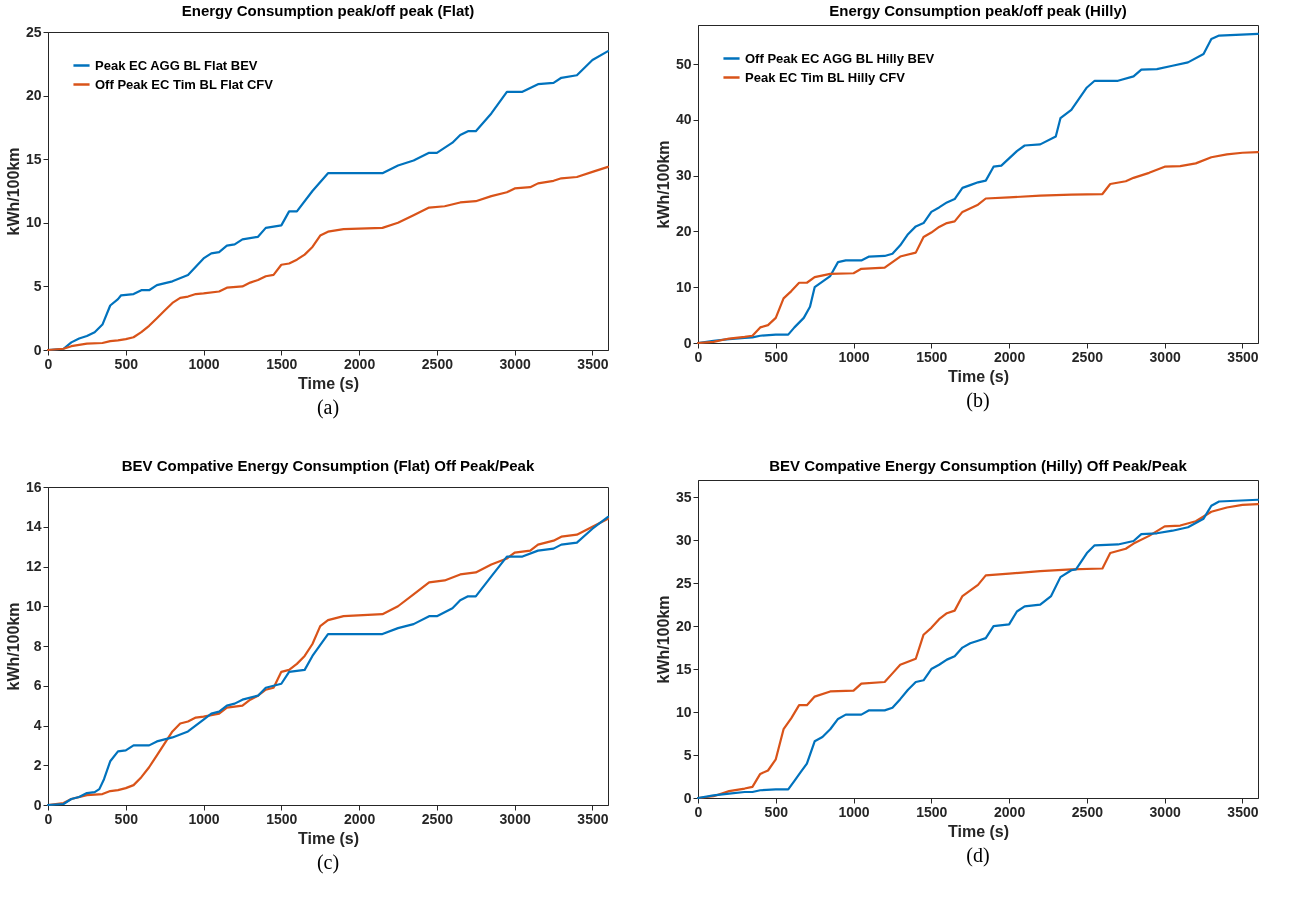 The width and height of the screenshot is (1301, 915). Describe the element at coordinates (978, 855) in the screenshot. I see `text: (d)` at that location.